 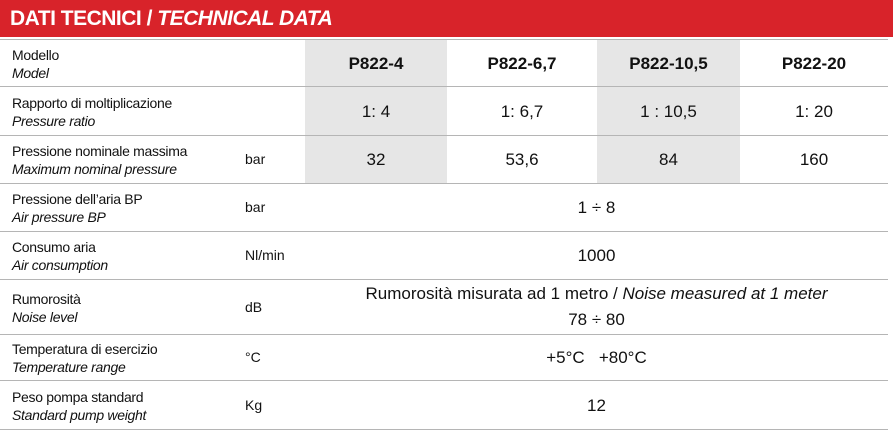 What do you see at coordinates (54, 247) in the screenshot?
I see `label-it: Consumo aria` at bounding box center [54, 247].